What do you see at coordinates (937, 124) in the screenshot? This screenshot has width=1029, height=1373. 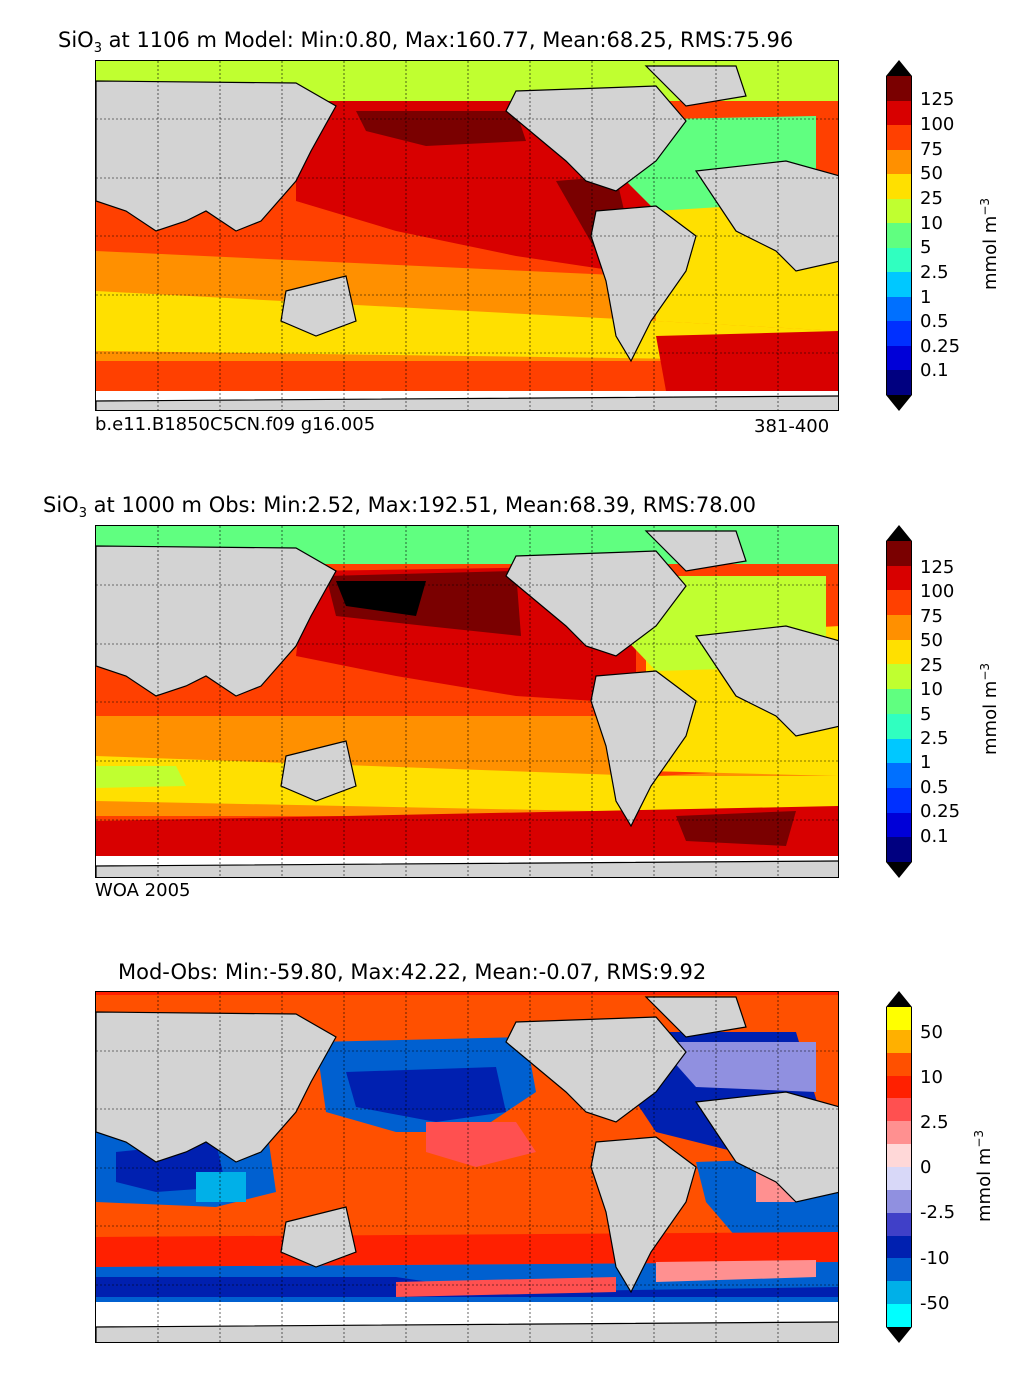 I see `panel1-tick: 100` at bounding box center [937, 124].